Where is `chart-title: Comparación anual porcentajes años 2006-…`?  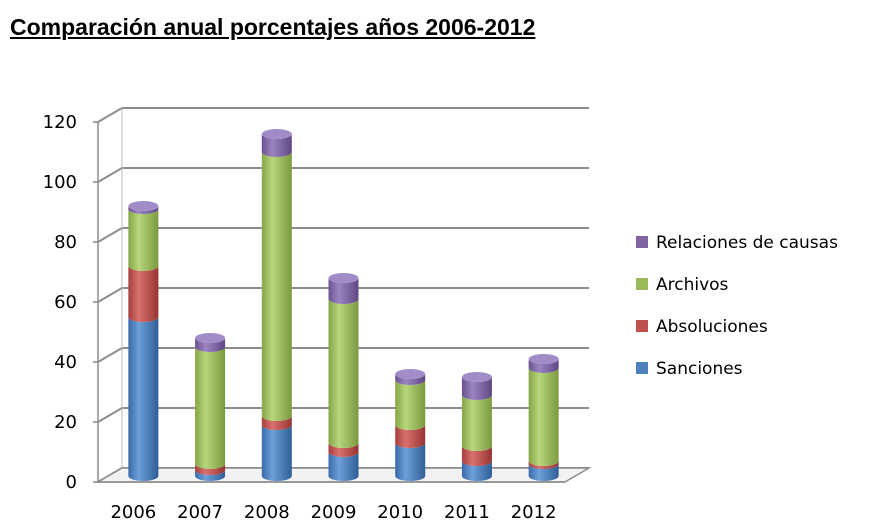
chart-title: Comparación anual porcentajes años 2006-… is located at coordinates (273, 27).